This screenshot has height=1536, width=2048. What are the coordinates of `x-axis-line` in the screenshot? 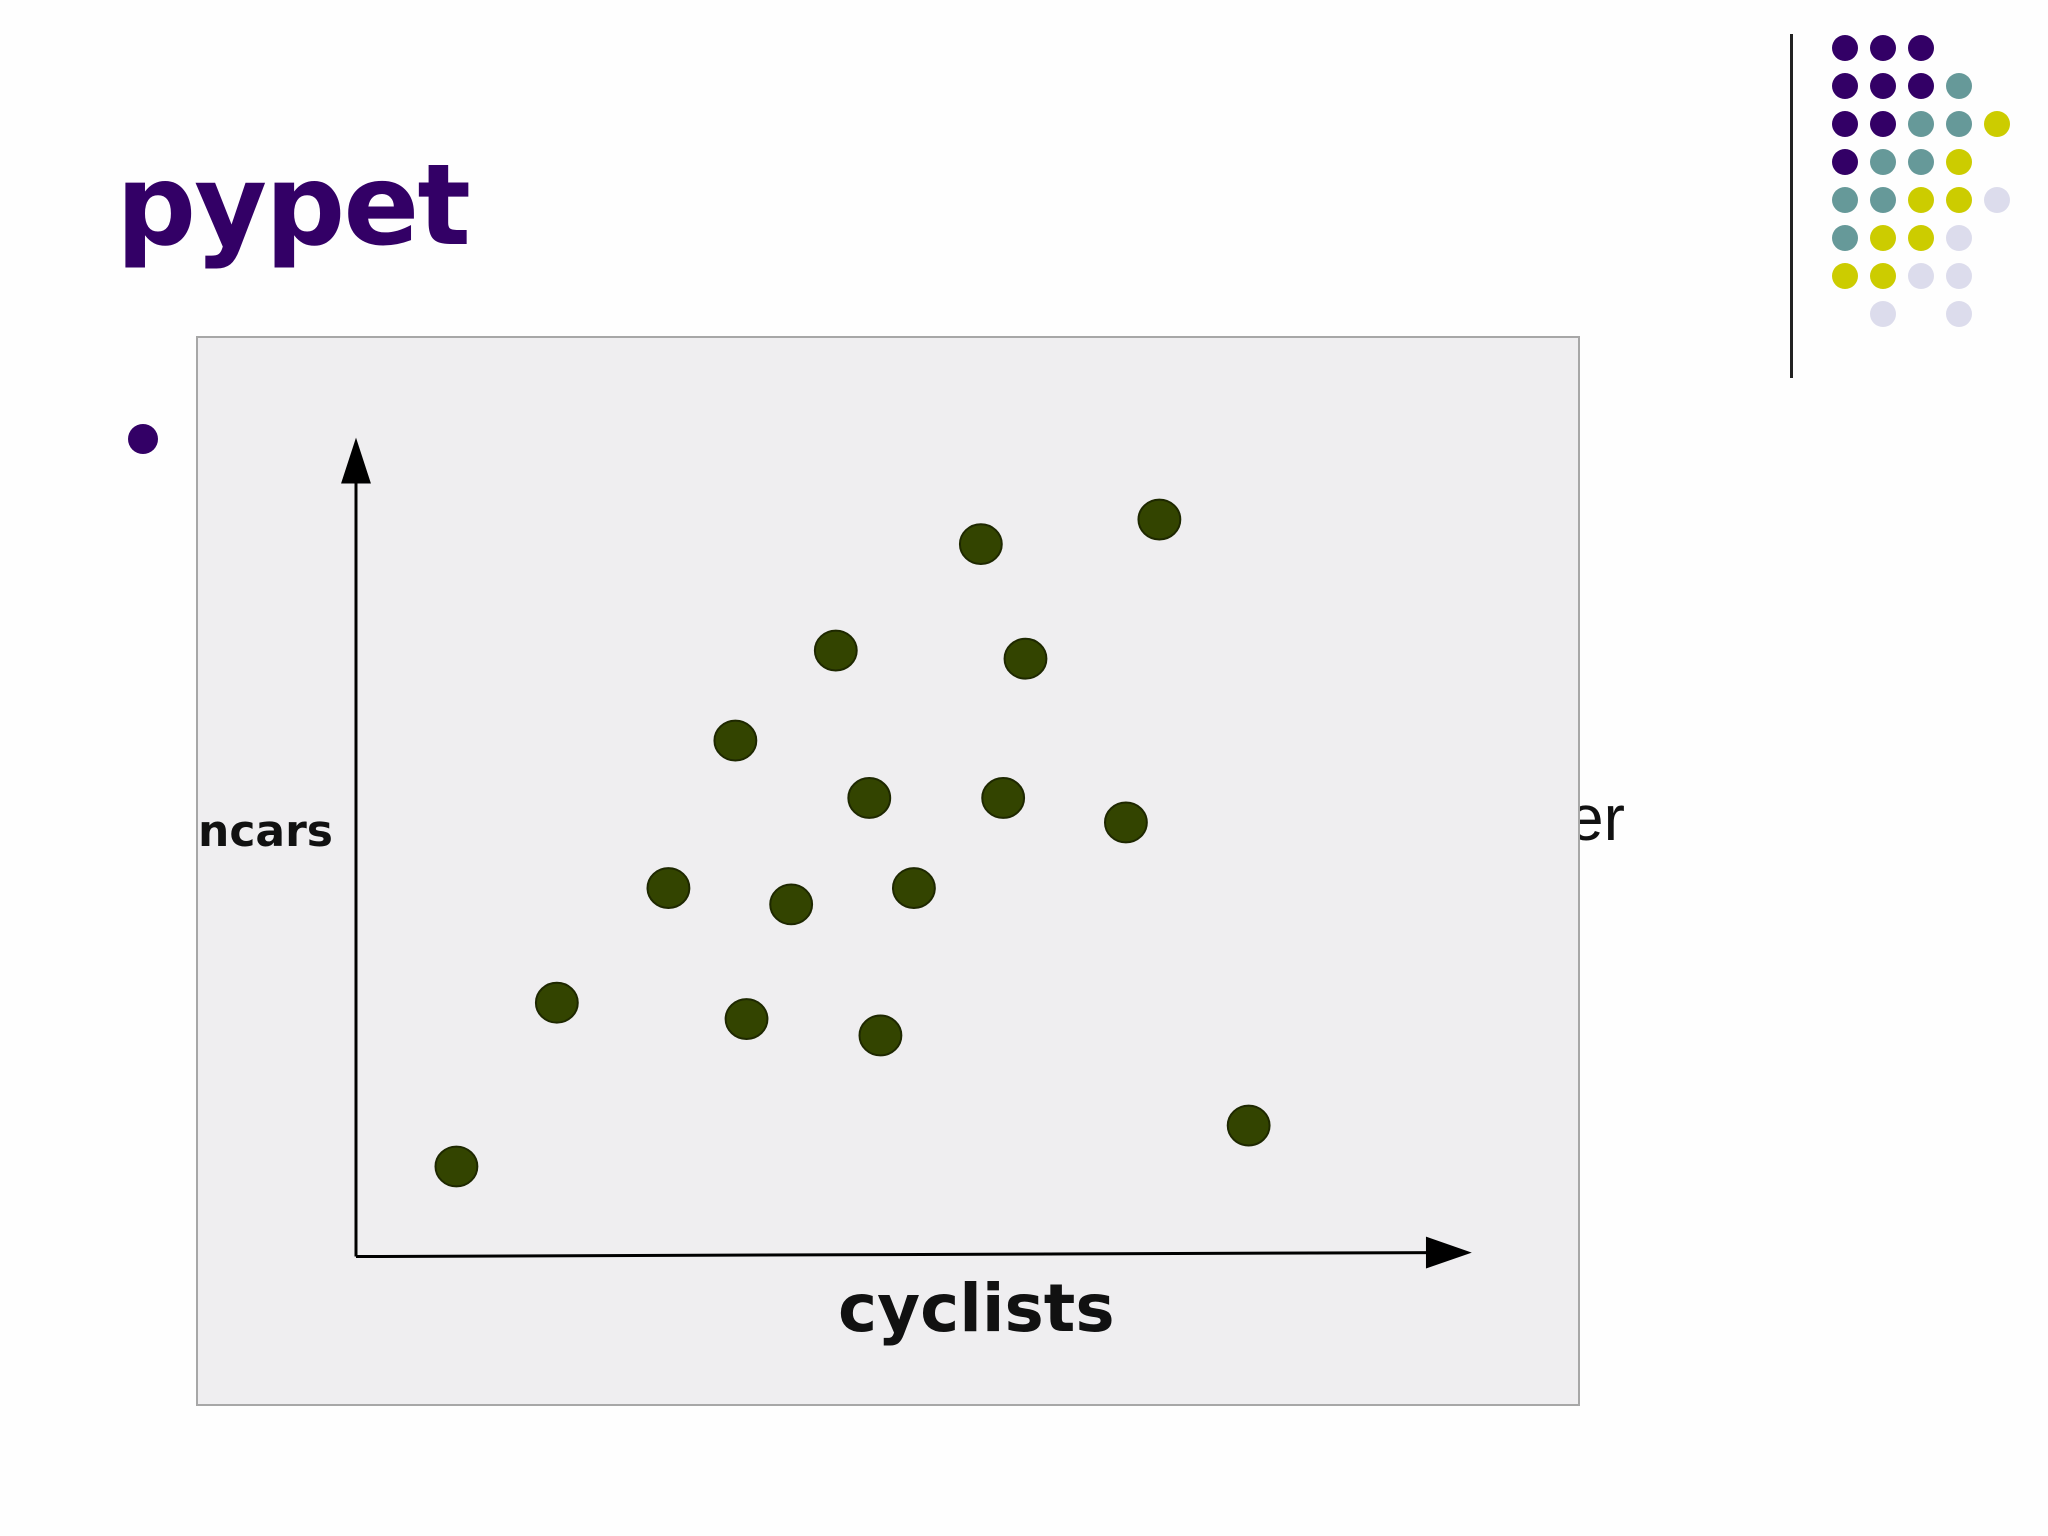 It's located at (894, 1255).